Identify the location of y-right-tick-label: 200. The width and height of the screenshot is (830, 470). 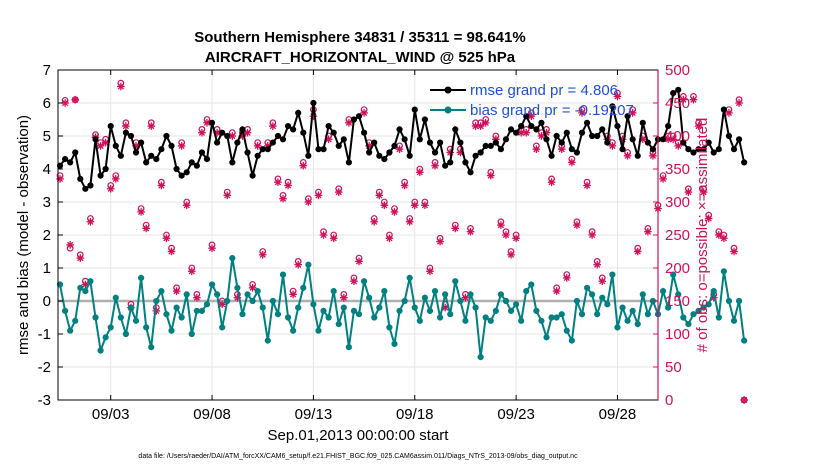
(677, 268).